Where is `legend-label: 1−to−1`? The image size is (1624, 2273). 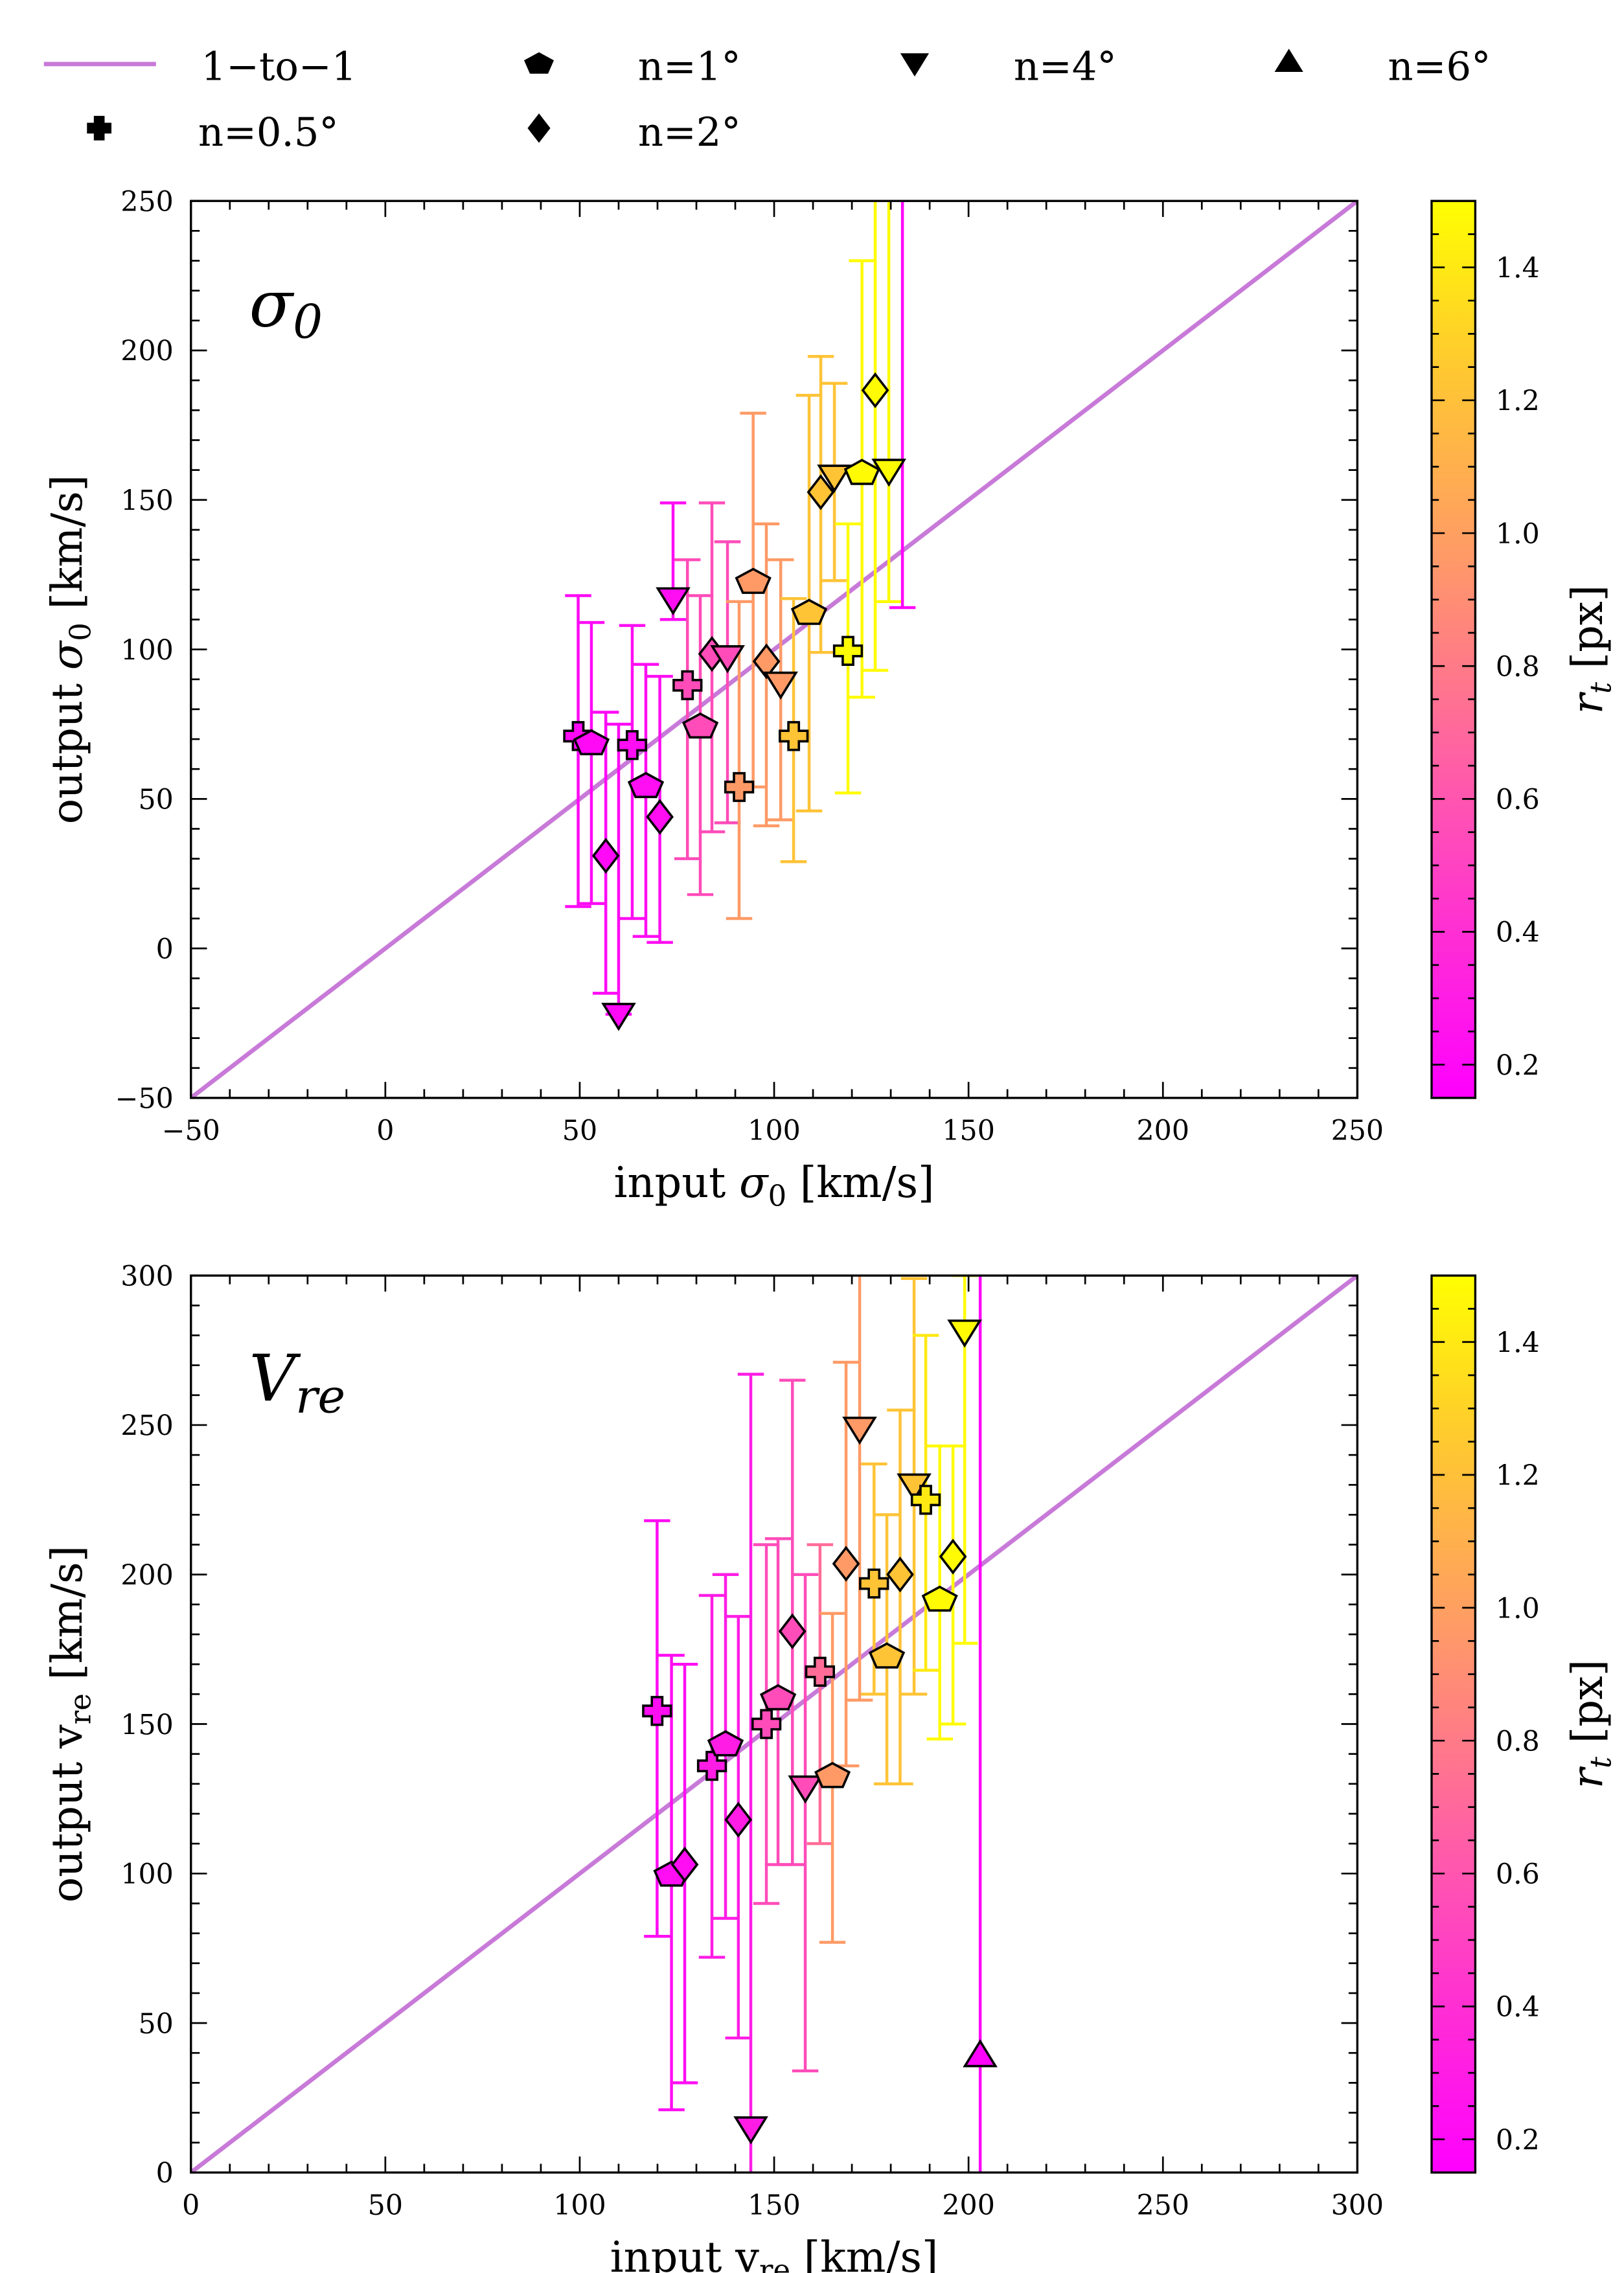
legend-label: 1−to−1 is located at coordinates (278, 67).